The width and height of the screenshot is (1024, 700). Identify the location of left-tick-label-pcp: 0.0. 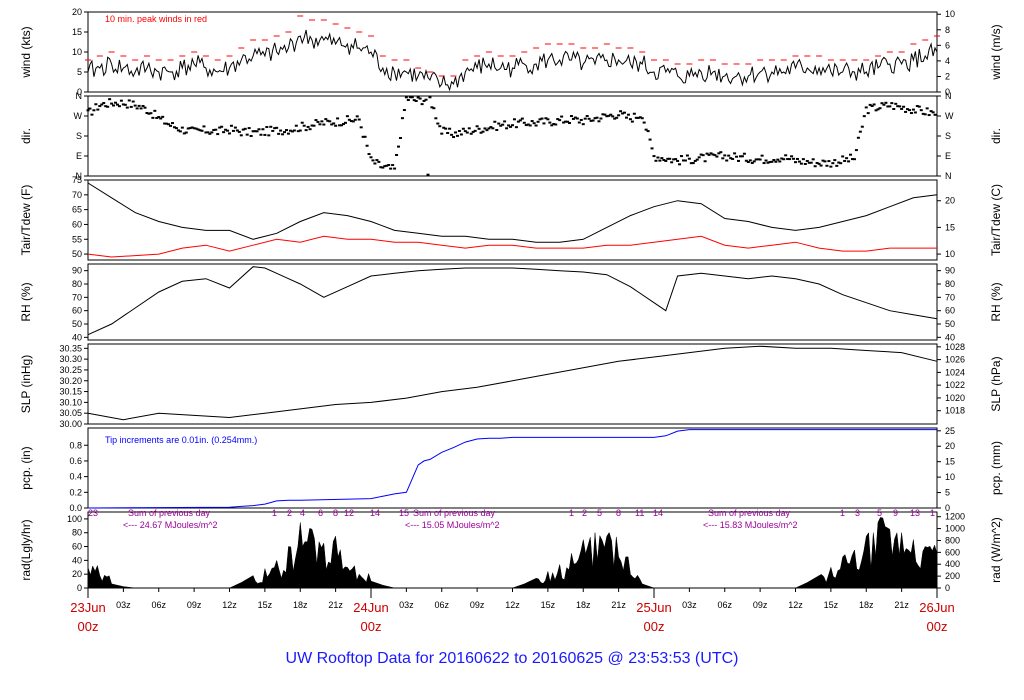
(75, 508).